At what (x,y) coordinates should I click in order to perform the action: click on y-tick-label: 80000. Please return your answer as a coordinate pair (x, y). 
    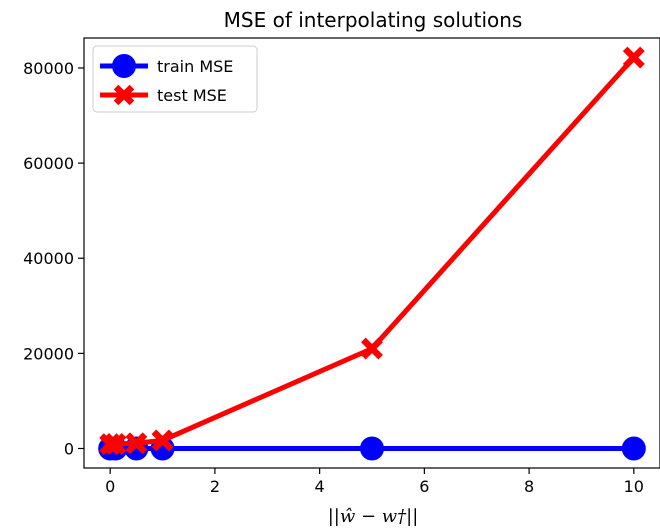
    Looking at the image, I should click on (48, 68).